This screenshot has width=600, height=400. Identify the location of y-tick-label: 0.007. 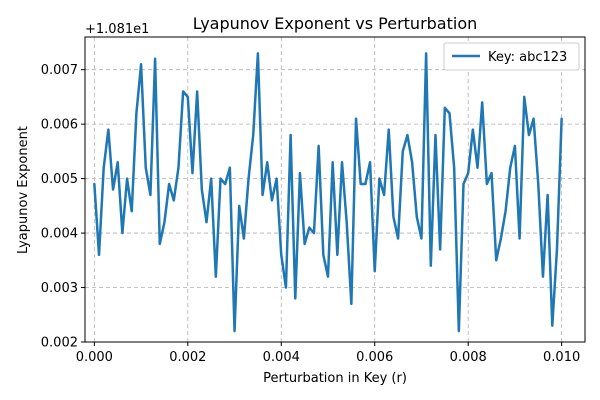
(59, 70).